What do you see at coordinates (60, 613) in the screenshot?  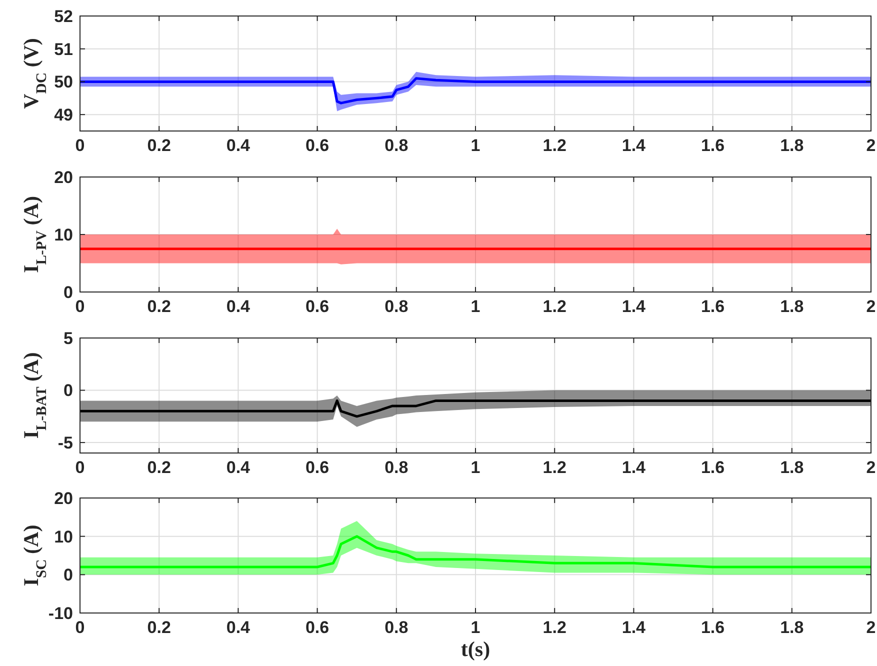 I see `y-tick-label: -10` at bounding box center [60, 613].